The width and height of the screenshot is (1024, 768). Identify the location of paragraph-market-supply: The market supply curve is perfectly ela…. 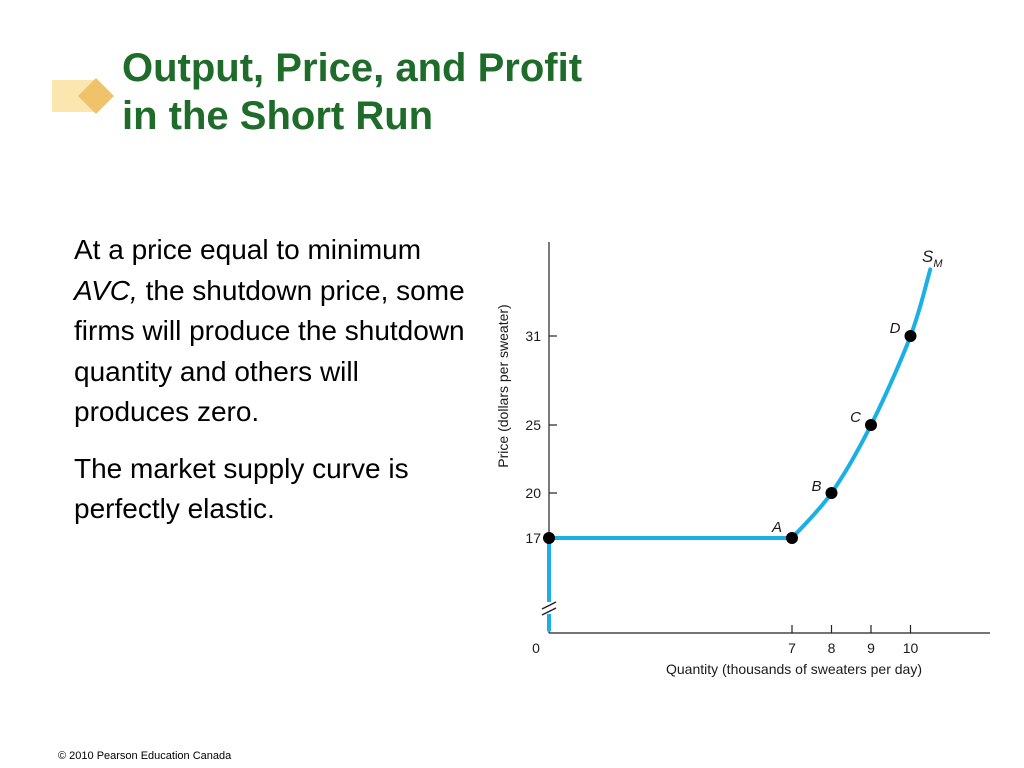
(241, 488).